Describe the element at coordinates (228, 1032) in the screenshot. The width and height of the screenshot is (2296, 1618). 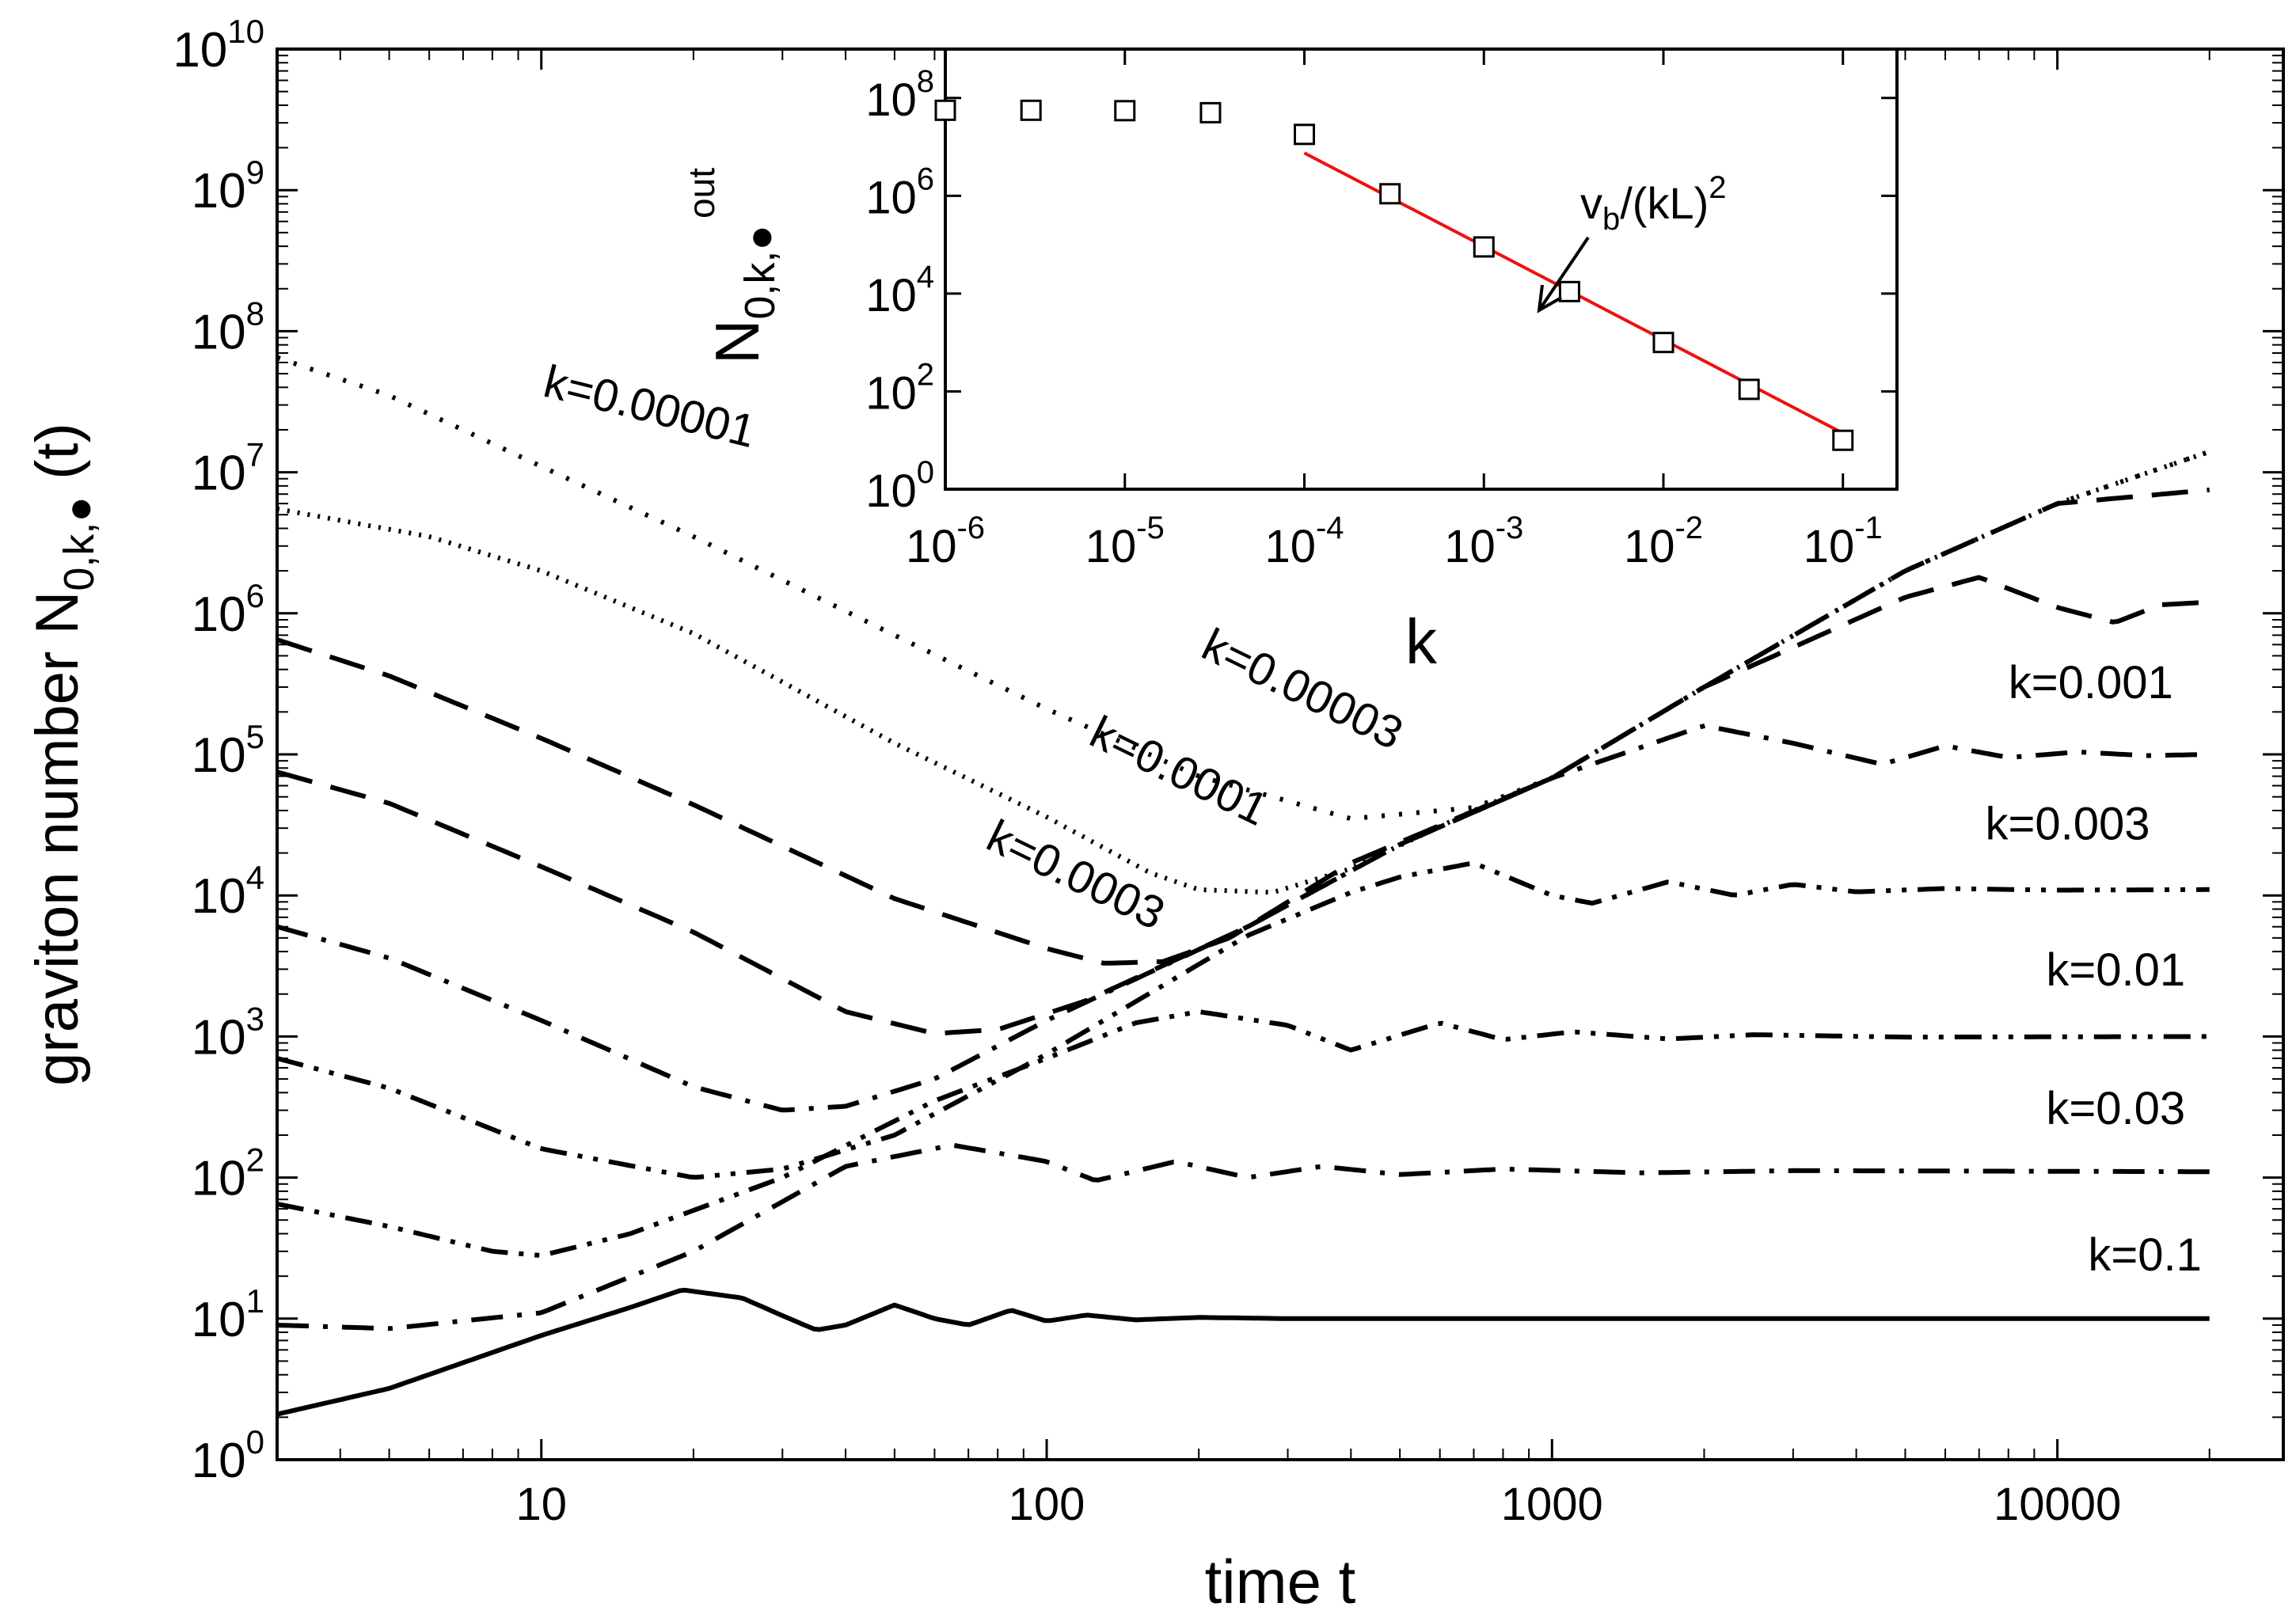
I see `main-y-tick-label: 10³` at that location.